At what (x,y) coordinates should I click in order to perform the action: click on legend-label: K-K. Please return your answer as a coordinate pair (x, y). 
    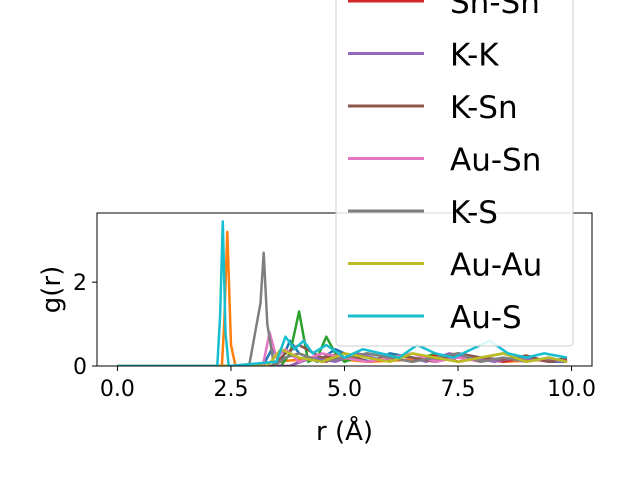
    Looking at the image, I should click on (474, 56).